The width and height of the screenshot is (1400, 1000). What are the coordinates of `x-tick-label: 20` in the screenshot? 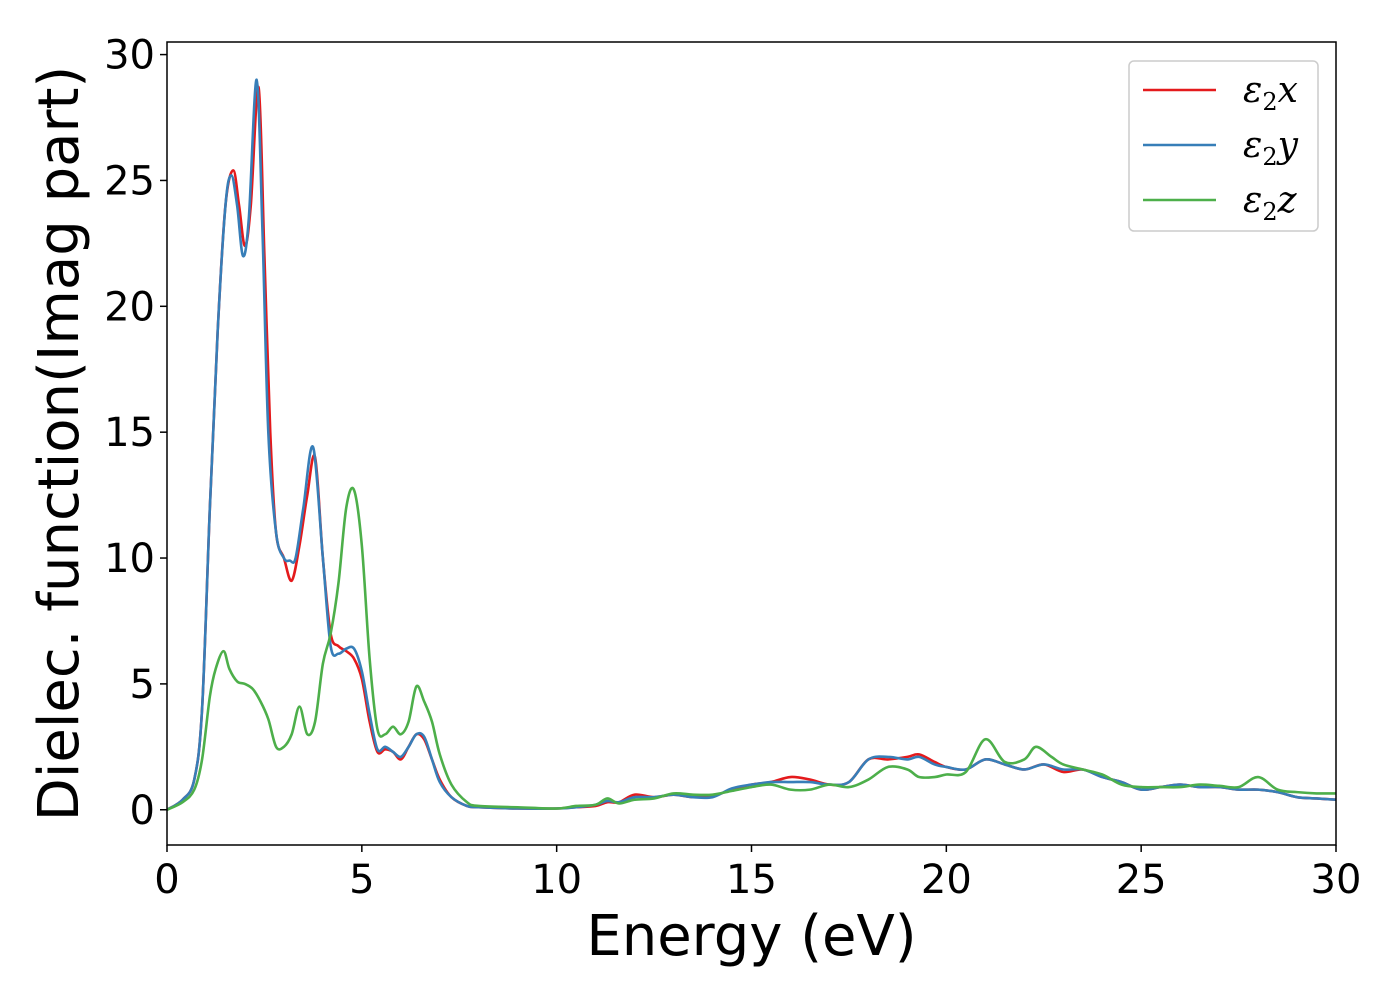 It's located at (946, 880).